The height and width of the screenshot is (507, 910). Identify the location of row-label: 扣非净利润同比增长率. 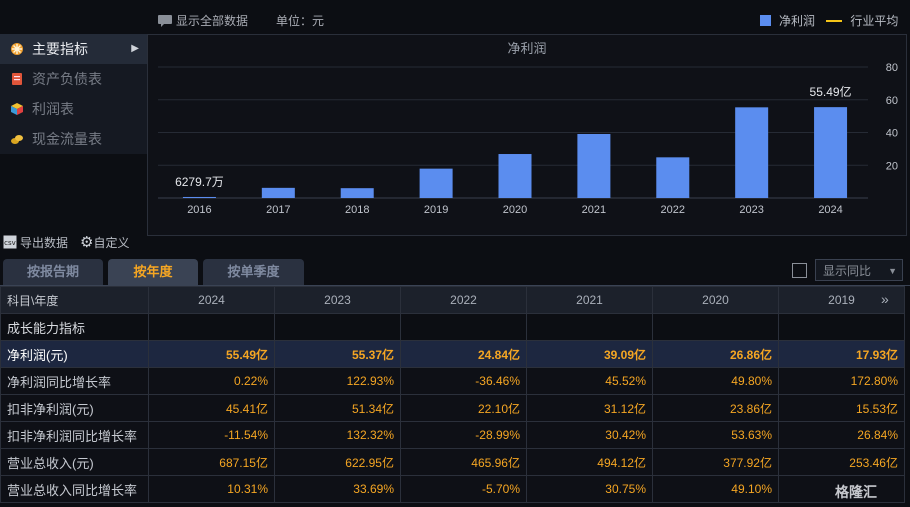
(74, 435).